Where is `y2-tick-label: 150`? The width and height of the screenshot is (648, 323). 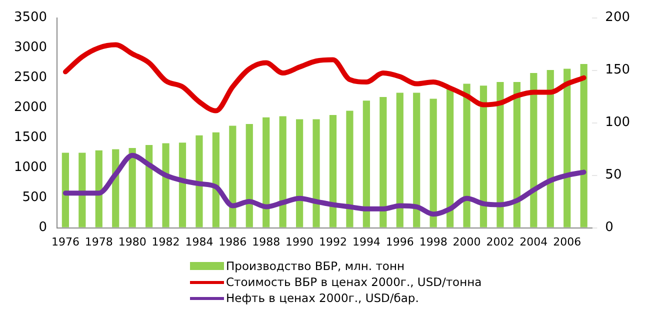
y2-tick-label: 150 is located at coordinates (617, 70).